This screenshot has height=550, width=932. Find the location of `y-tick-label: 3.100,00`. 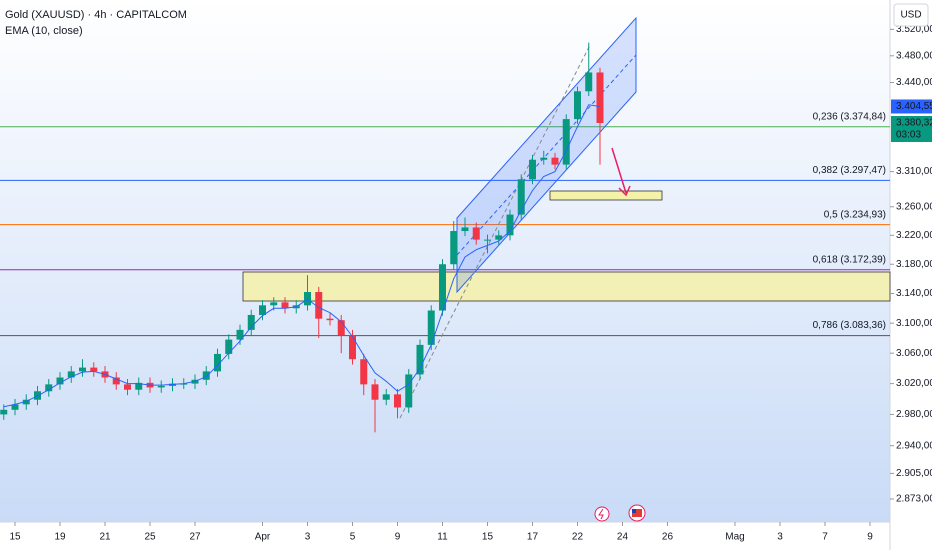

y-tick-label: 3.100,00 is located at coordinates (914, 323).